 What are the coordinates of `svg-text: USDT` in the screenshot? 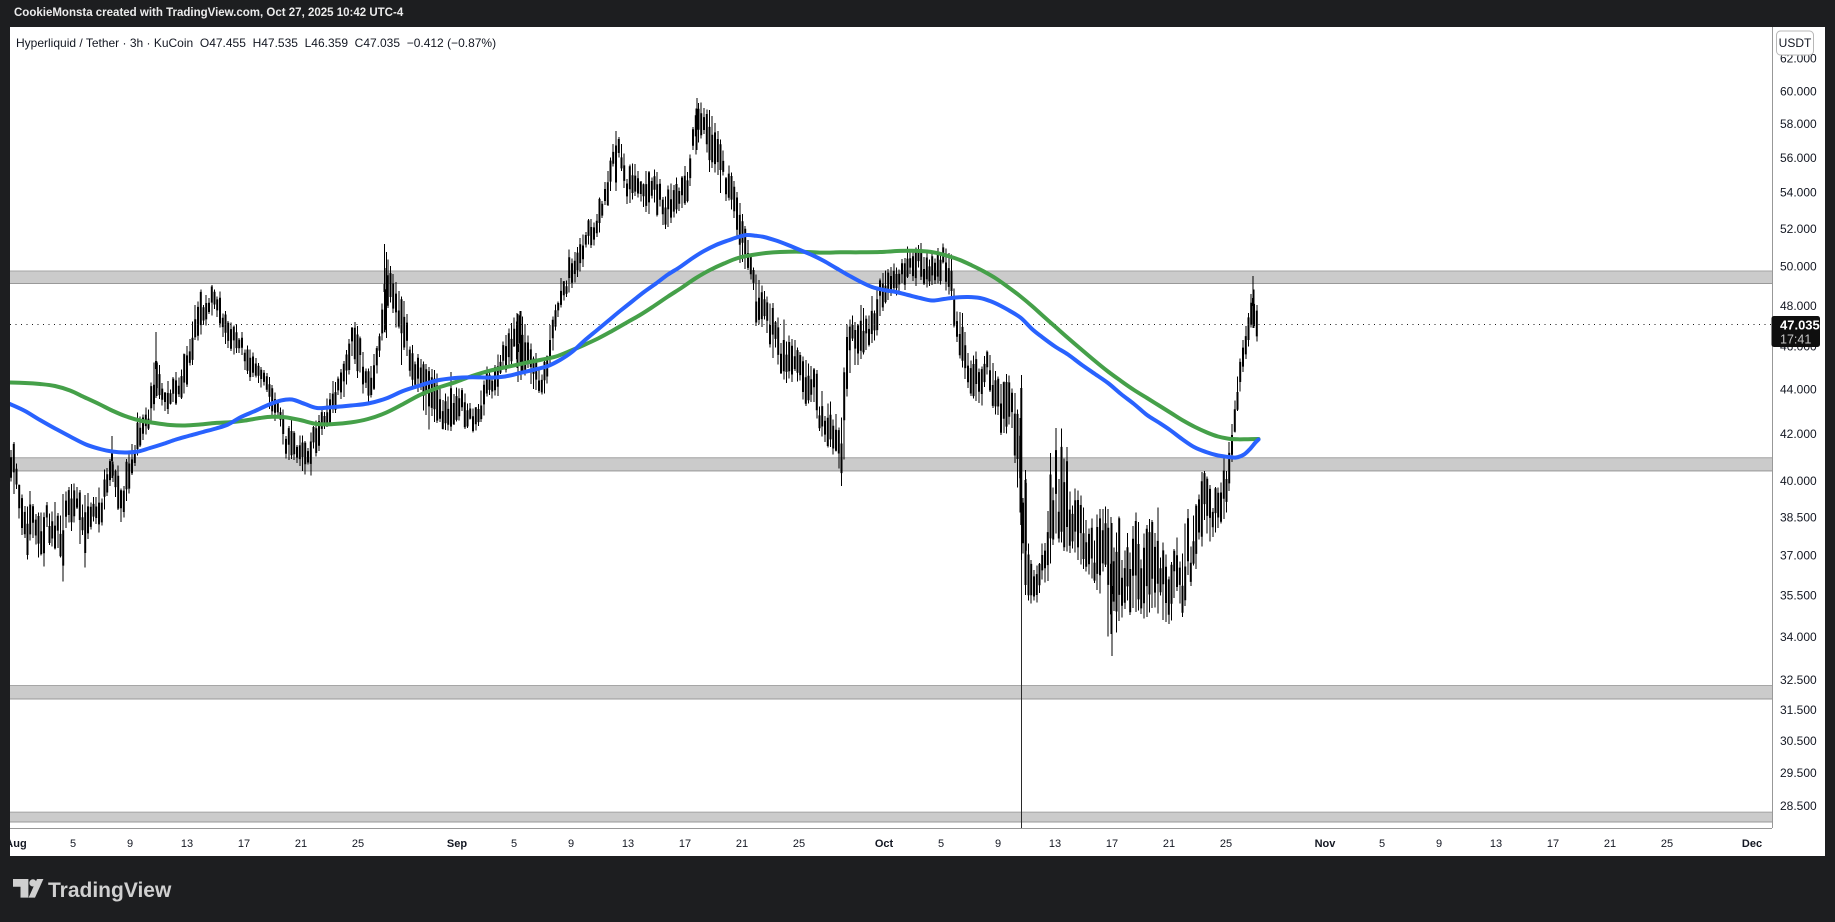 It's located at (1795, 43).